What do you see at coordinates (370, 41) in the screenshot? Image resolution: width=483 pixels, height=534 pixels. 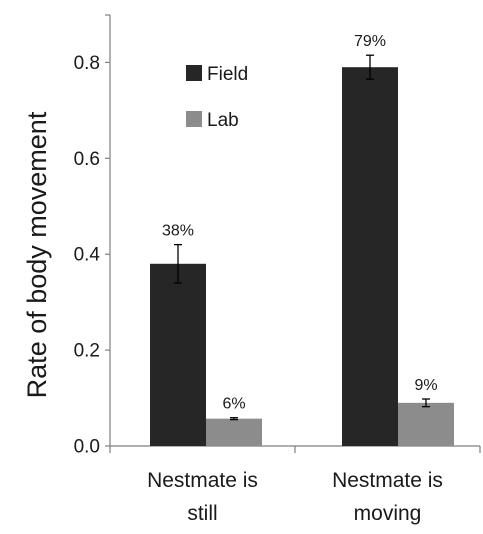 I see `data-label: 79%` at bounding box center [370, 41].